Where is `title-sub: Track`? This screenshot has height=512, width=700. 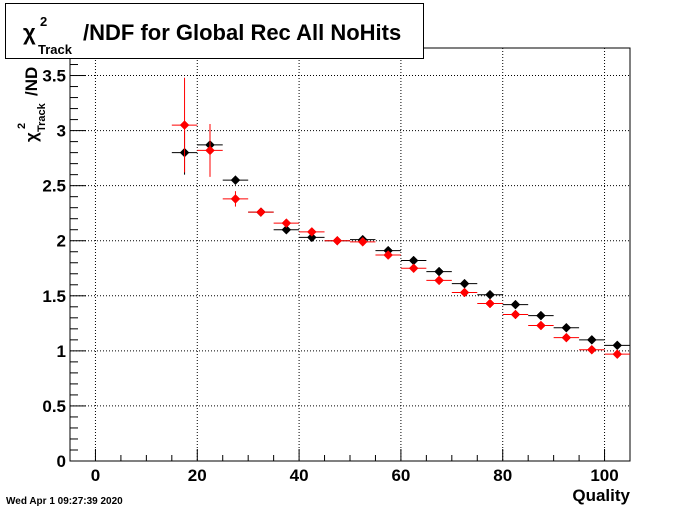 title-sub: Track is located at coordinates (55, 49).